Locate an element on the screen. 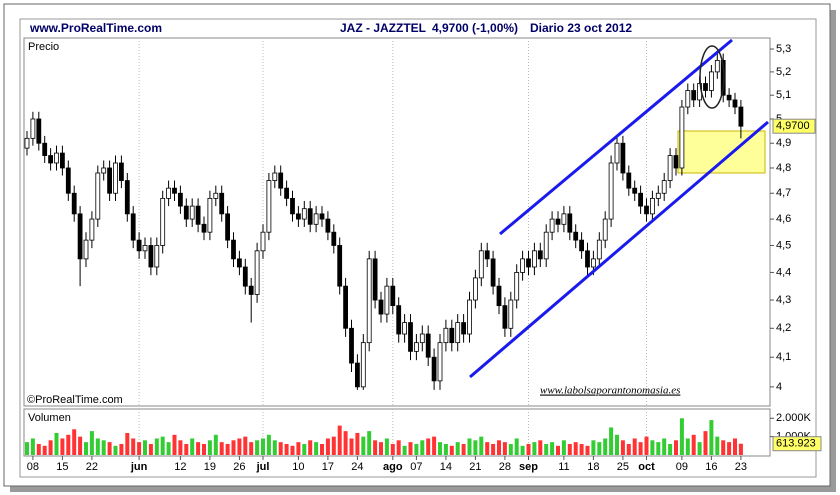  x-tick-label: 18 is located at coordinates (593, 467).